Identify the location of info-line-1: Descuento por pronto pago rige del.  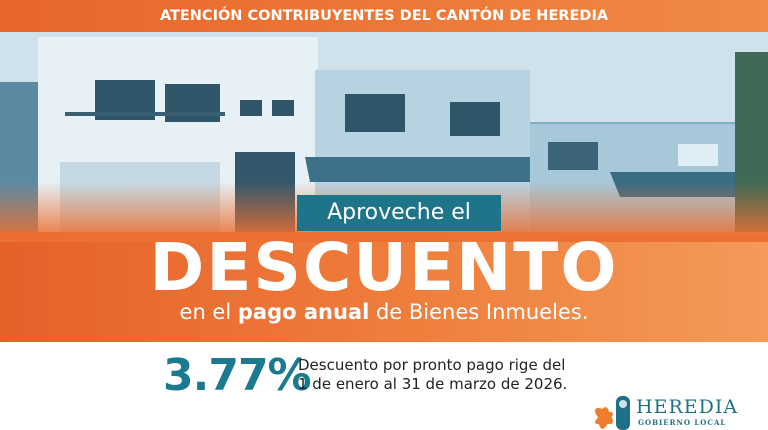
(432, 365).